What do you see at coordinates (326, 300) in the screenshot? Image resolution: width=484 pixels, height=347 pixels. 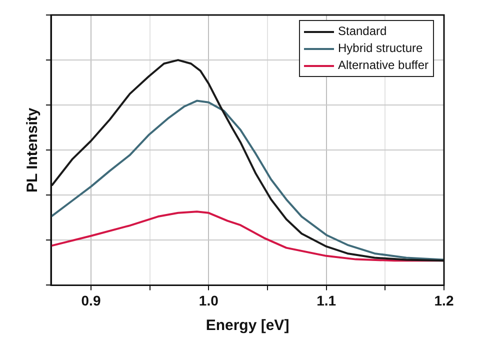 I see `x-tick-label: 1.1` at bounding box center [326, 300].